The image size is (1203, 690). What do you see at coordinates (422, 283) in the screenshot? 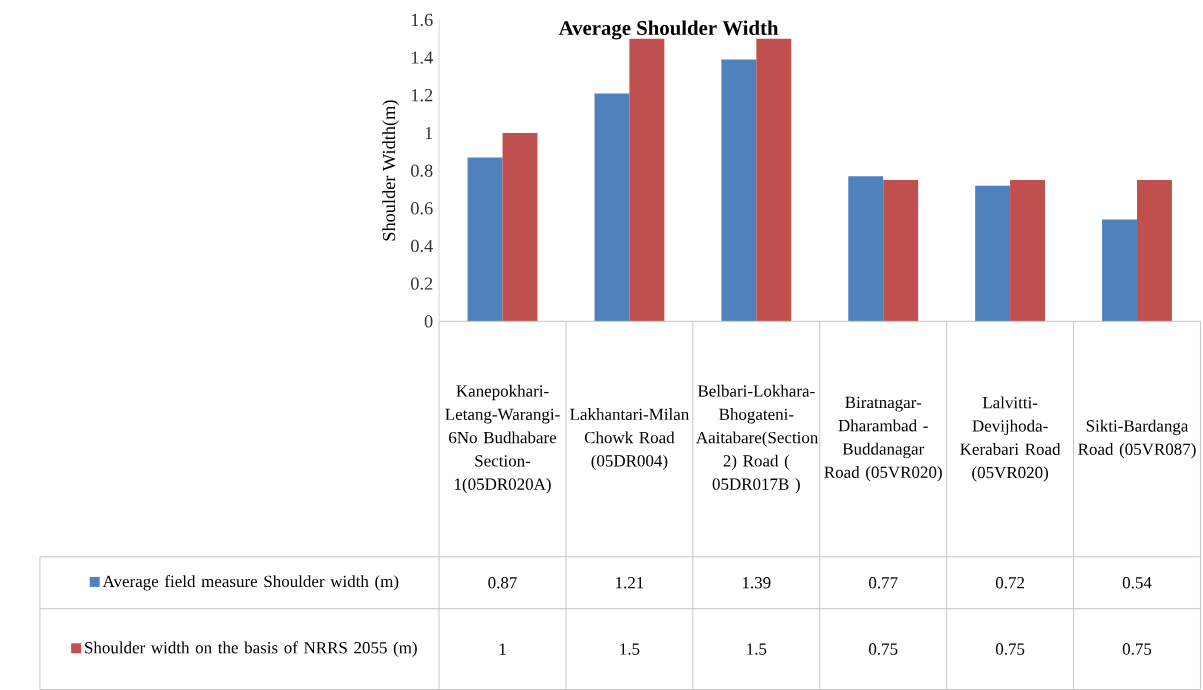
I see `y-tick-label: 0.2` at bounding box center [422, 283].